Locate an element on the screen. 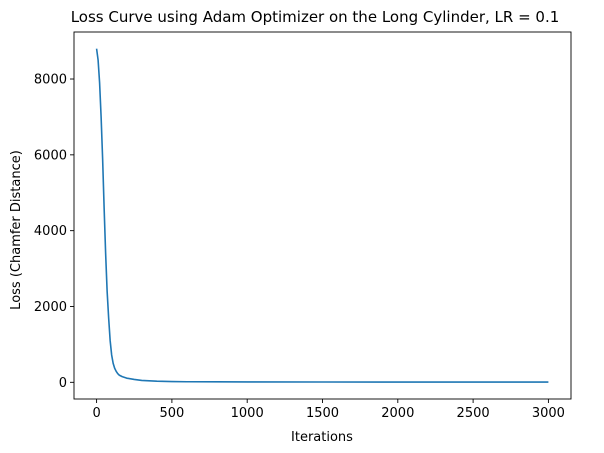 This screenshot has height=453, width=604. x-axis-label: Iterations is located at coordinates (322, 437).